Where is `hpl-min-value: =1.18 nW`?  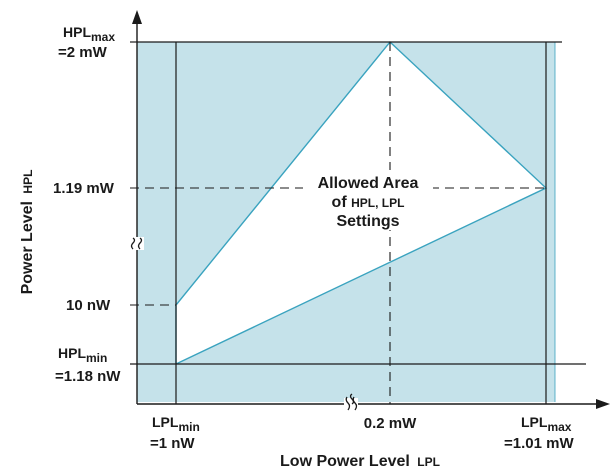 hpl-min-value: =1.18 nW is located at coordinates (88, 376).